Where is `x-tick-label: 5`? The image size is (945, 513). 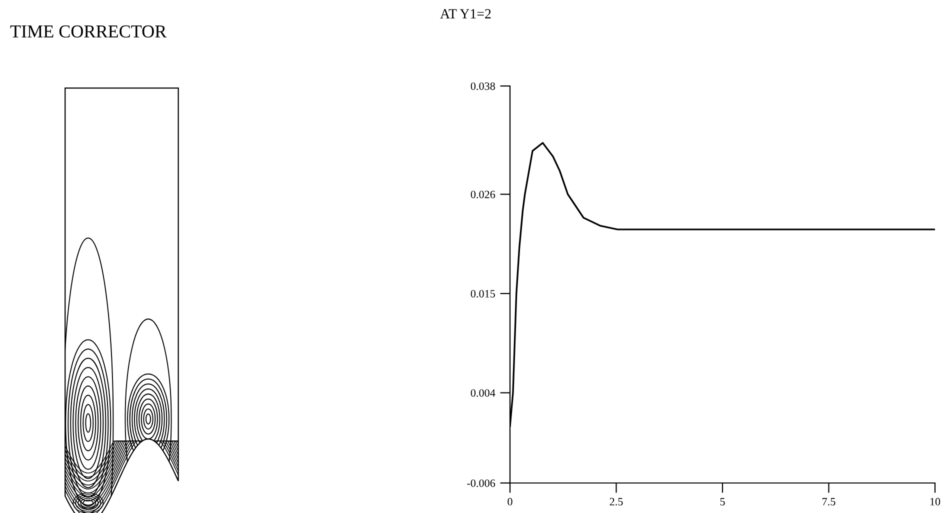 x-tick-label: 5 is located at coordinates (722, 502).